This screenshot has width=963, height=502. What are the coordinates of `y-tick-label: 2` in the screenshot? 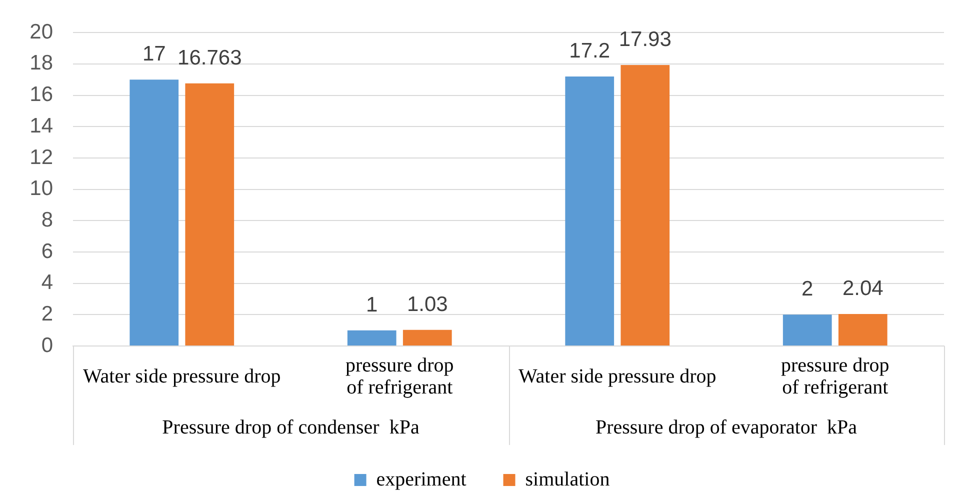 It's located at (47, 314).